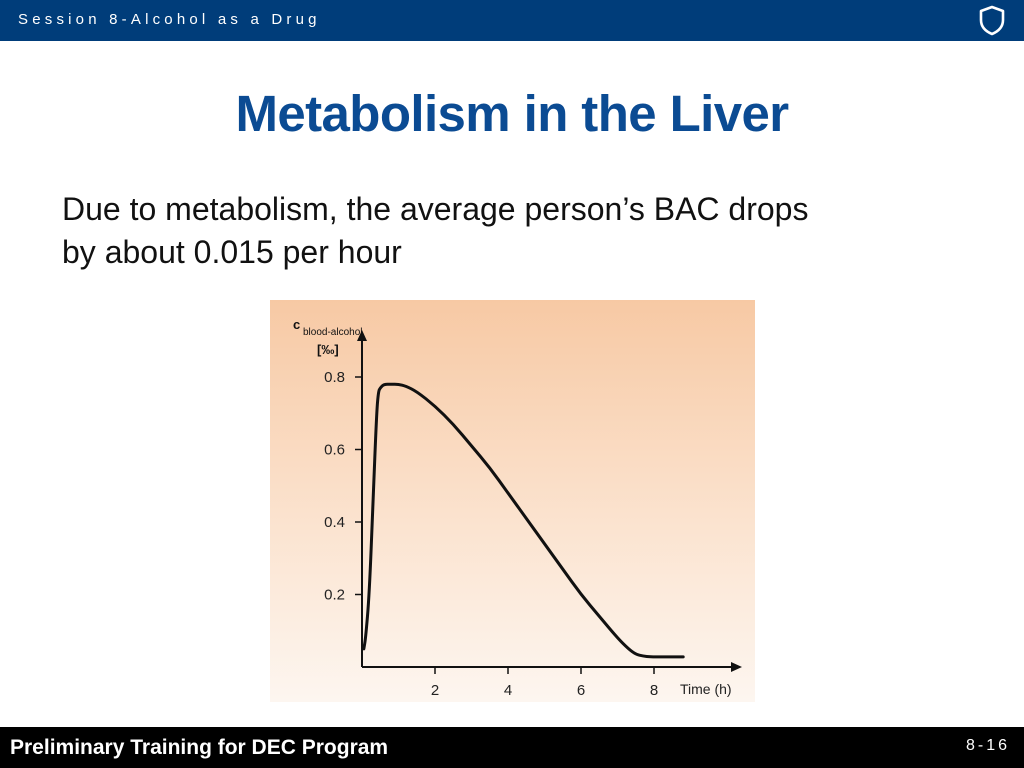 The width and height of the screenshot is (1024, 768). What do you see at coordinates (512, 20) in the screenshot?
I see `header-bar: Session 8-Alcohol as a Drug` at bounding box center [512, 20].